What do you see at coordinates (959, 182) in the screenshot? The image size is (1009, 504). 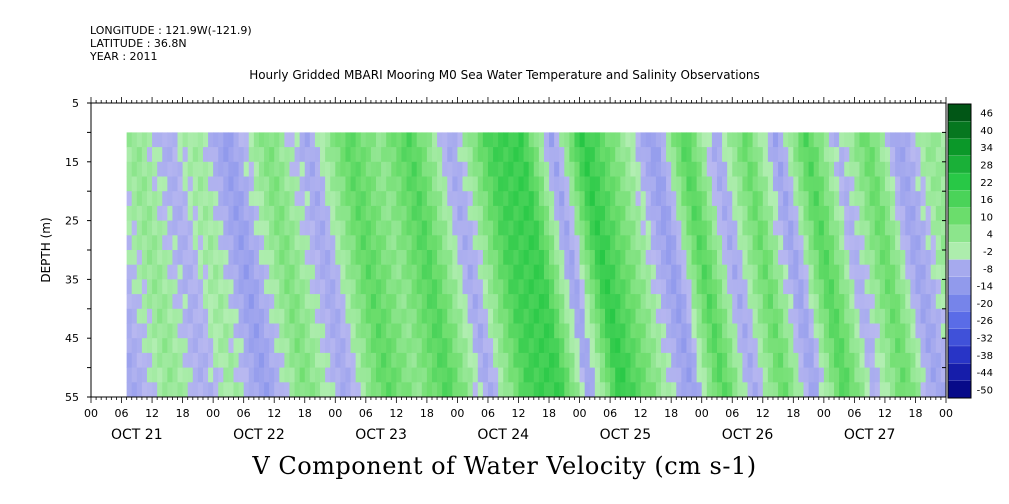 I see `colorbar-swatch` at bounding box center [959, 182].